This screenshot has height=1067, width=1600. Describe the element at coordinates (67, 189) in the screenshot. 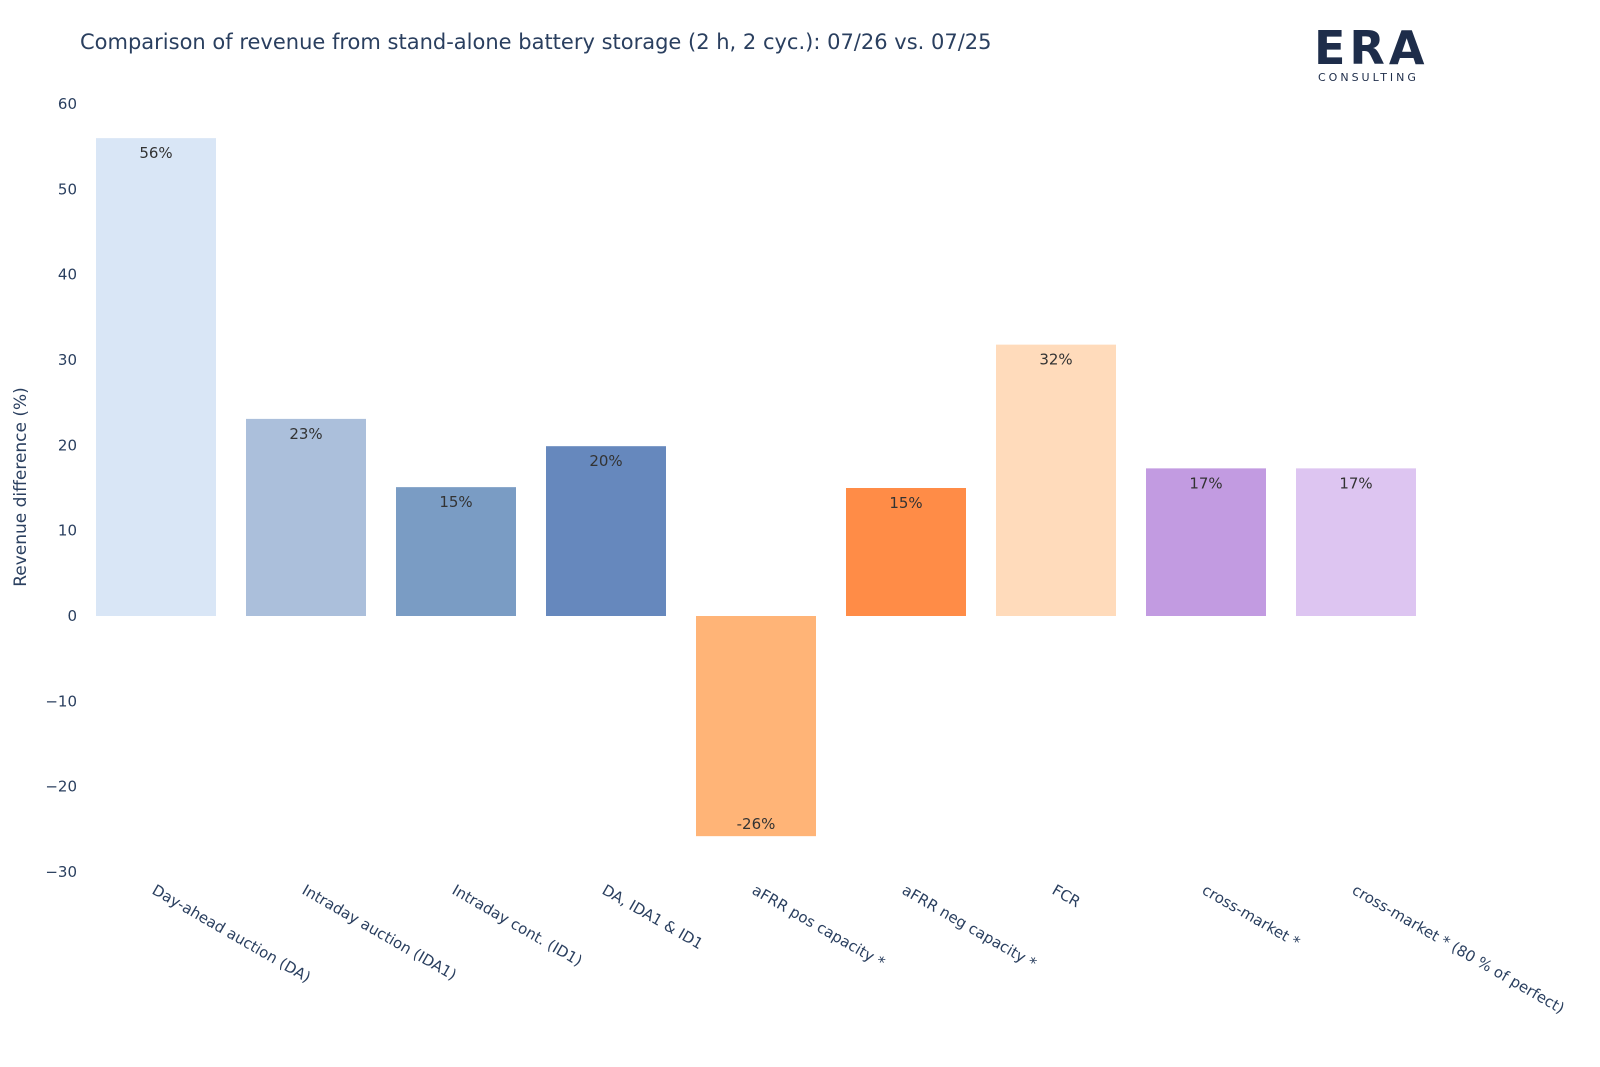

I see `y-tick-label: 50` at that location.